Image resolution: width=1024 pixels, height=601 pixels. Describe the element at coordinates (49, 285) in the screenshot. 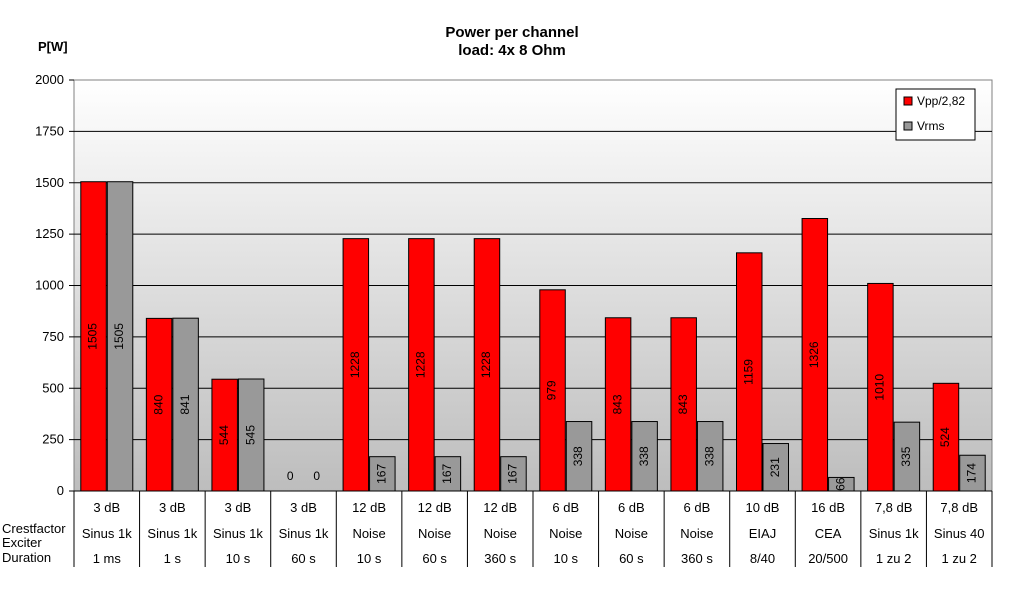

I see `y-tick-label: 1000` at that location.